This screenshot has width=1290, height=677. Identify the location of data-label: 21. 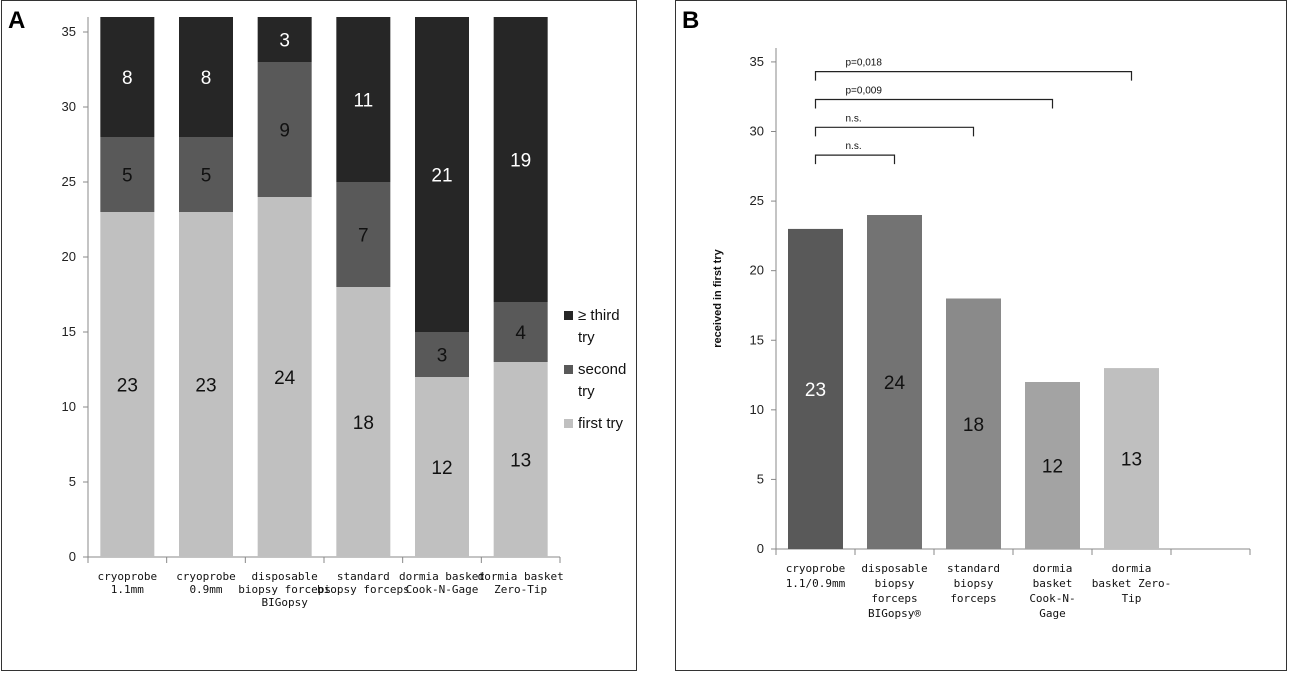
(441, 176).